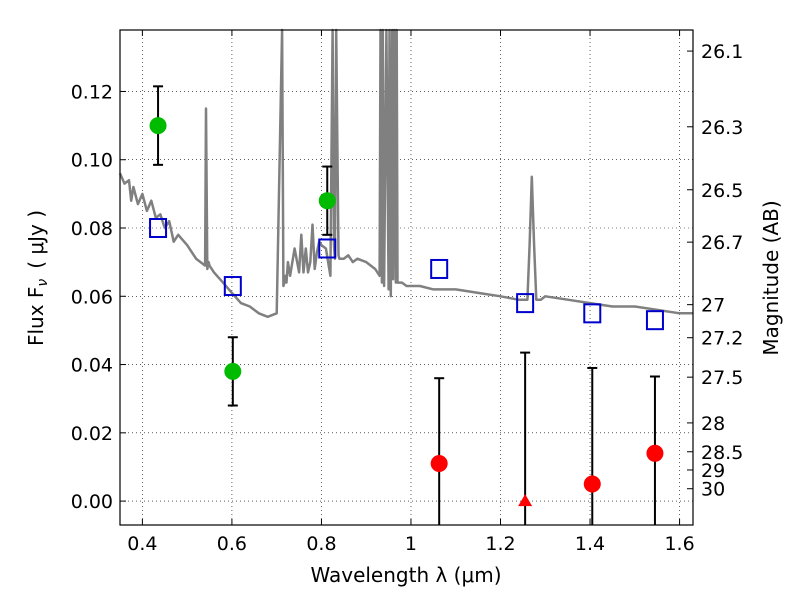  What do you see at coordinates (92, 92) in the screenshot?
I see `y-tick-label: 0.12` at bounding box center [92, 92].